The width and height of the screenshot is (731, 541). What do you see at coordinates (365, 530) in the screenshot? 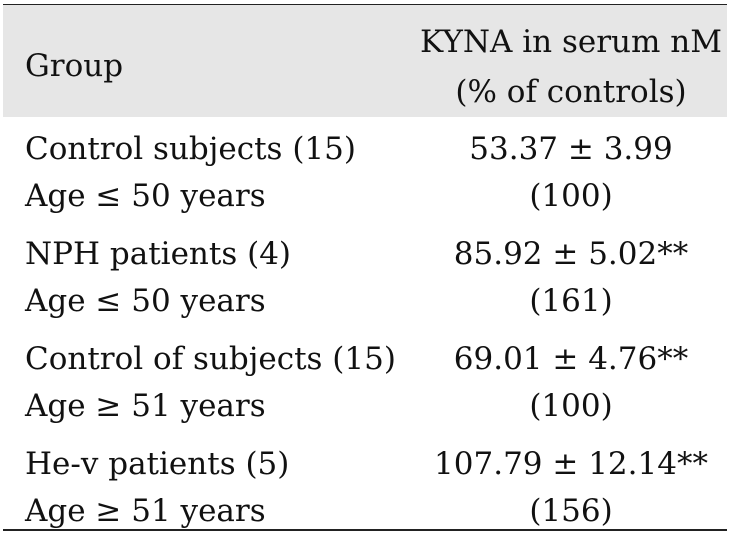
I see `bottom-rule` at bounding box center [365, 530].